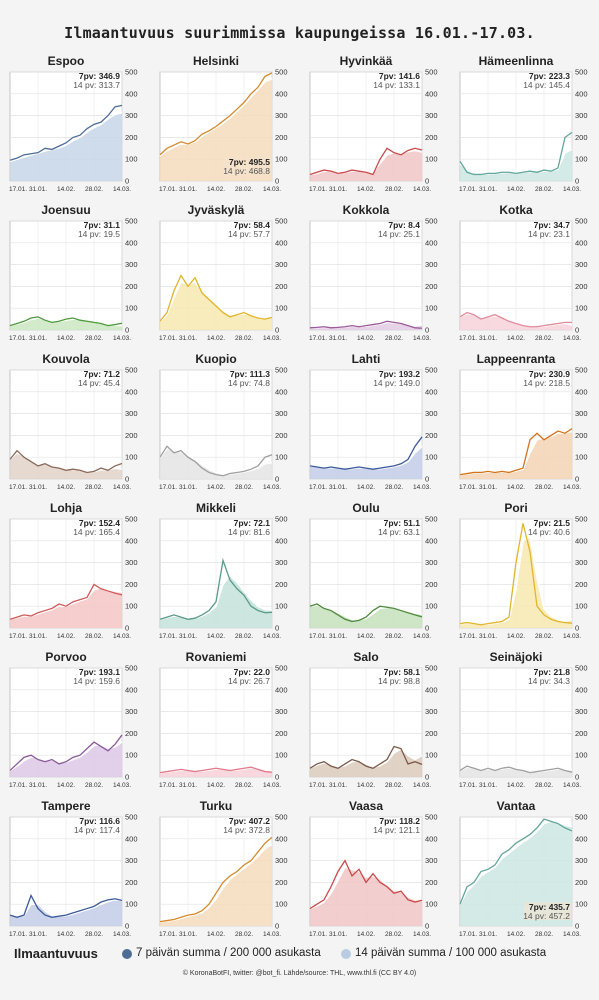  I want to click on panel-title: Lahti, so click(366, 359).